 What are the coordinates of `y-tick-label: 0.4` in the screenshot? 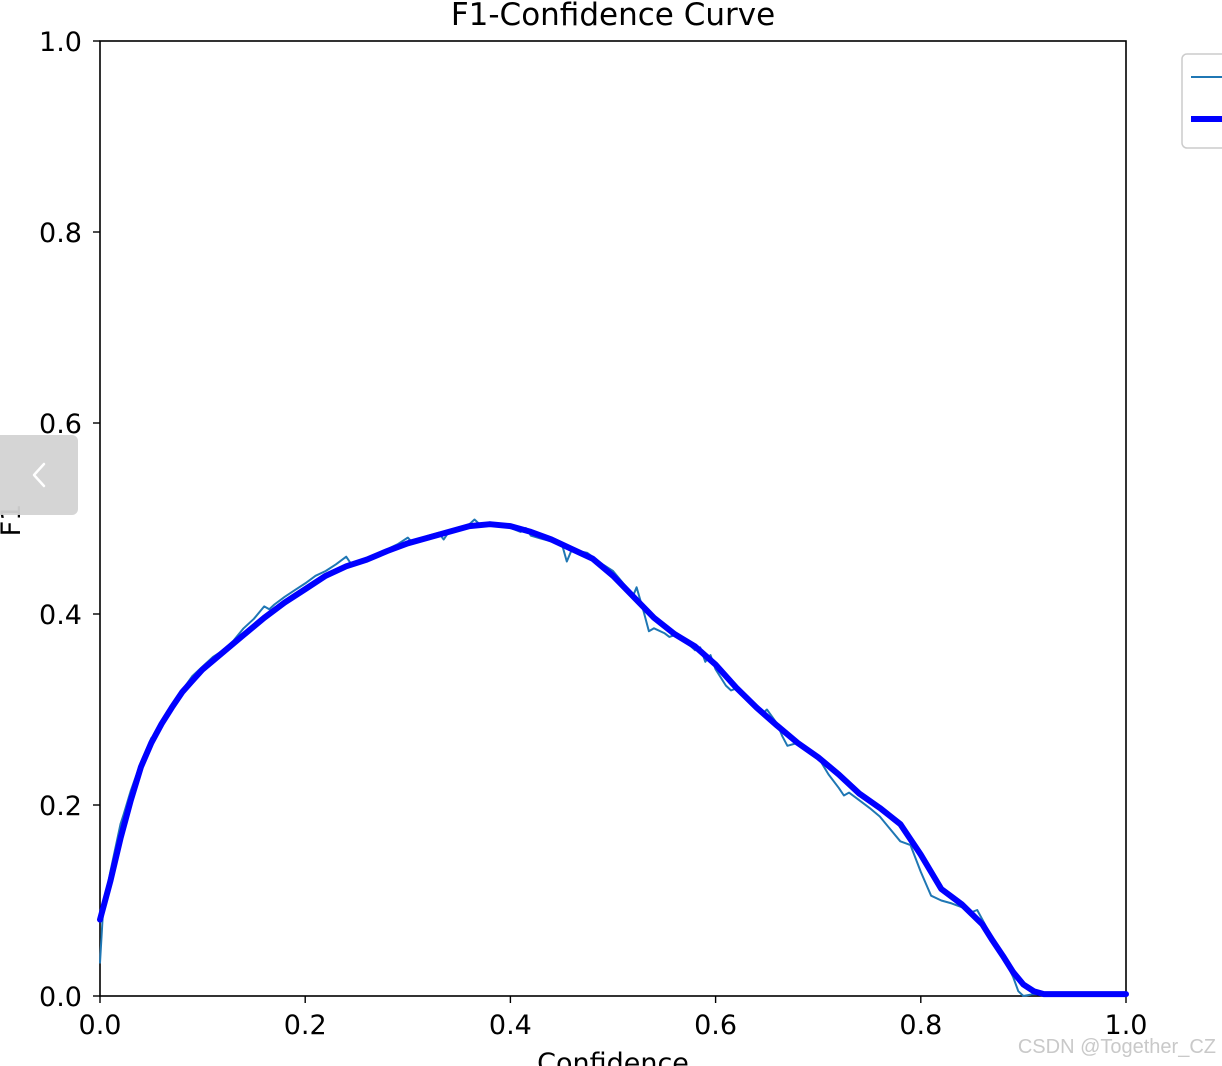 It's located at (60, 615).